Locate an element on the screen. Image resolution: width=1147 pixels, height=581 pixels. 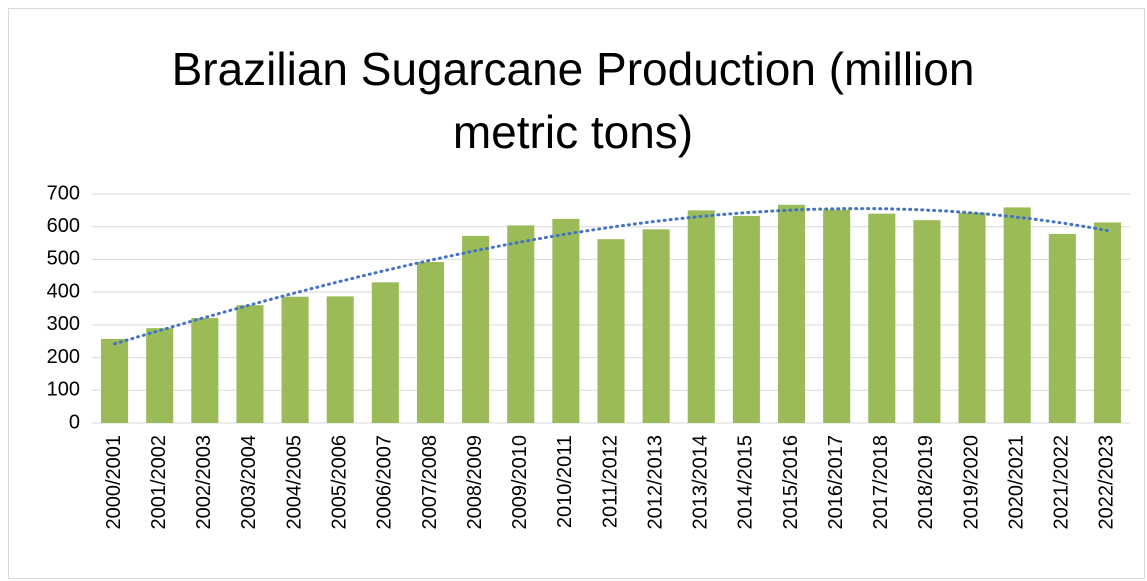
x-tick-label: 2000/2001 is located at coordinates (114, 482).